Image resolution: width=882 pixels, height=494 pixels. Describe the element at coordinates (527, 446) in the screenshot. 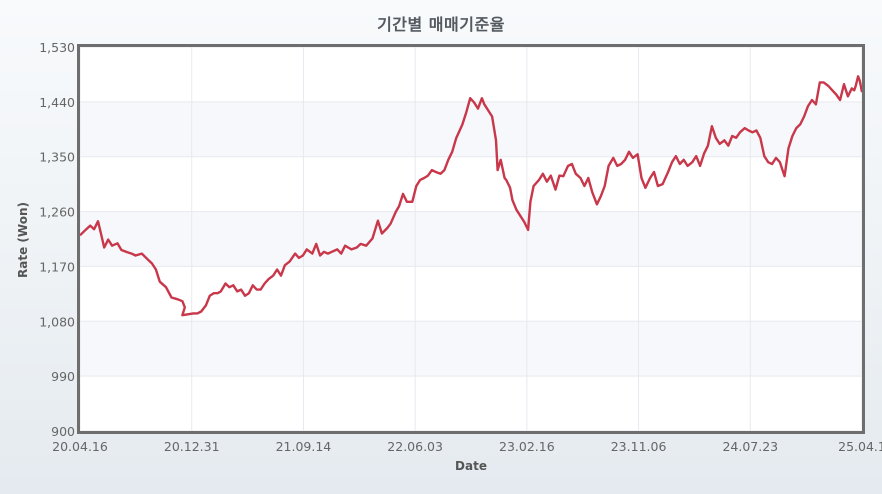

I see `x-tick-label: 23.02.16` at that location.